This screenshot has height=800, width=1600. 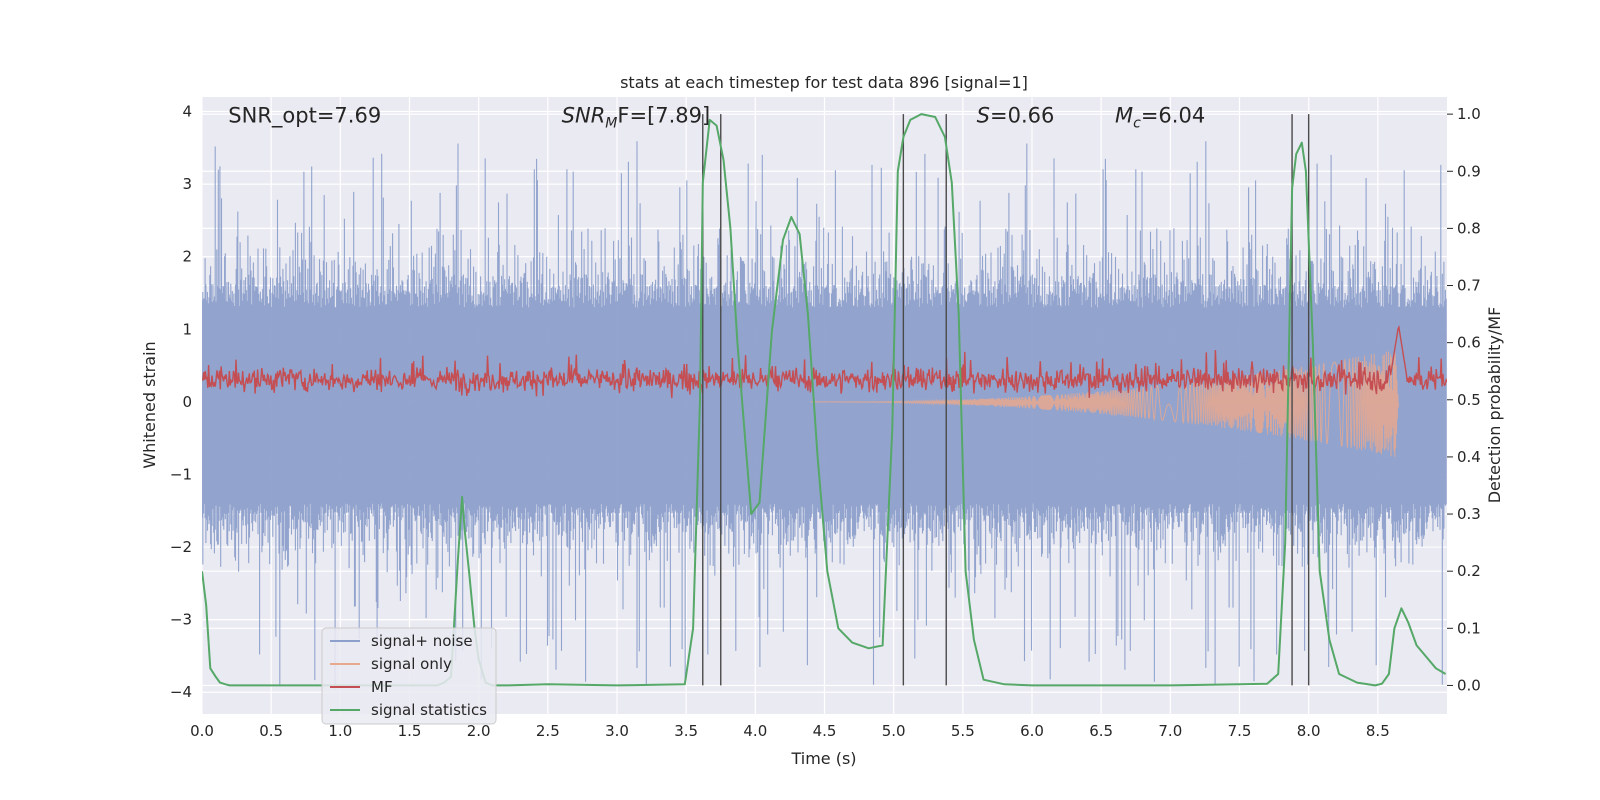 I want to click on annotation-s: S=0.66, so click(x=1016, y=115).